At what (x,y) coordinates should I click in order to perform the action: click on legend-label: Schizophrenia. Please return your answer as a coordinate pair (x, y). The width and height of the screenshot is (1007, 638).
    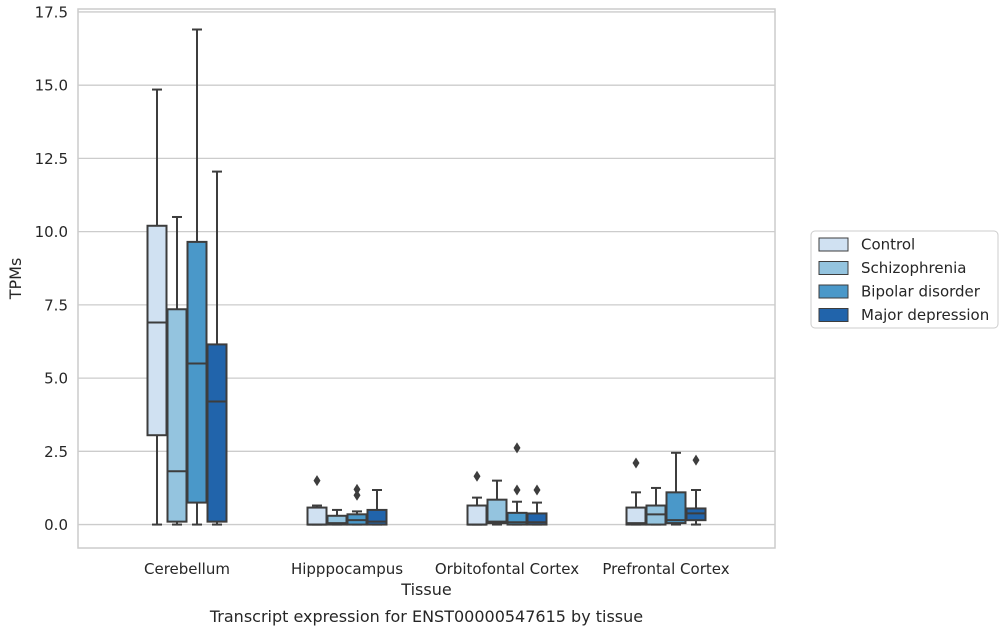
    Looking at the image, I should click on (913, 268).